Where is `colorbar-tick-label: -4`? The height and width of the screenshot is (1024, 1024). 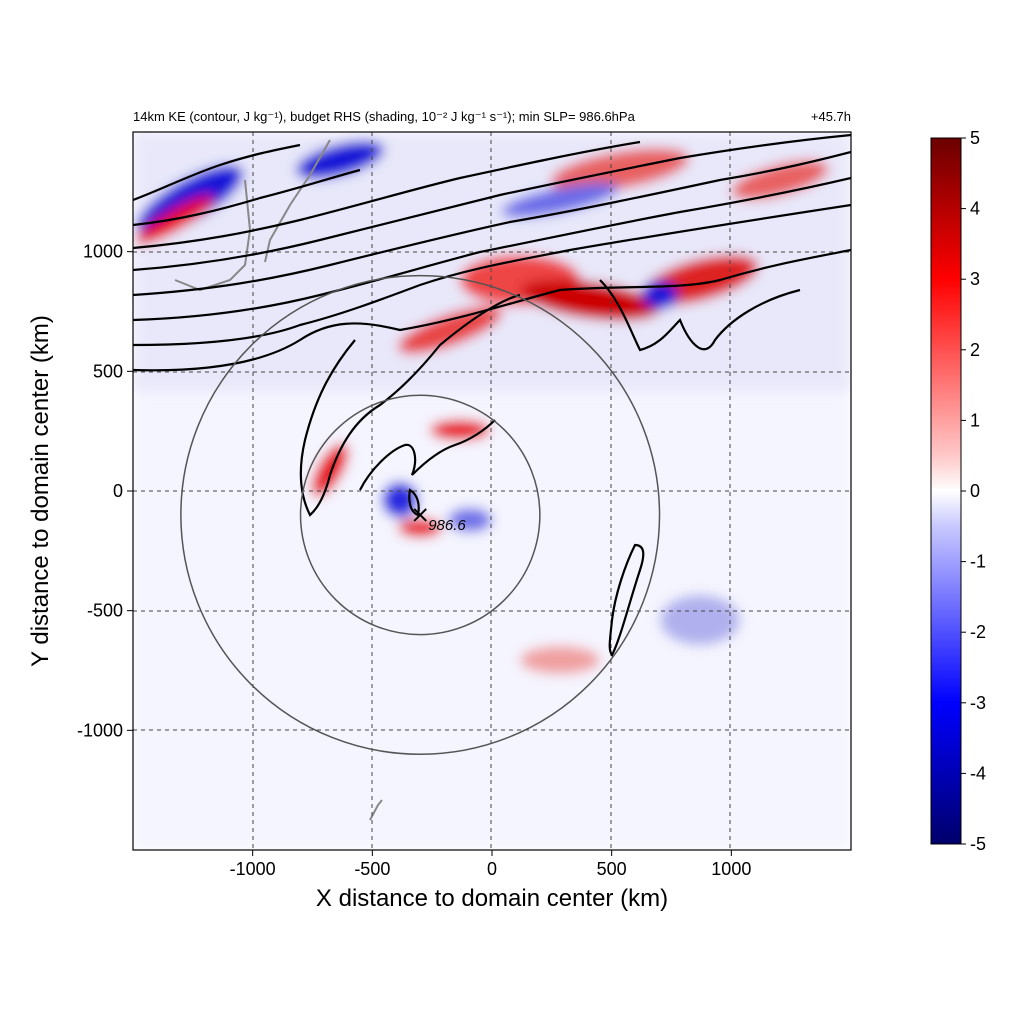
colorbar-tick-label: -4 is located at coordinates (978, 773).